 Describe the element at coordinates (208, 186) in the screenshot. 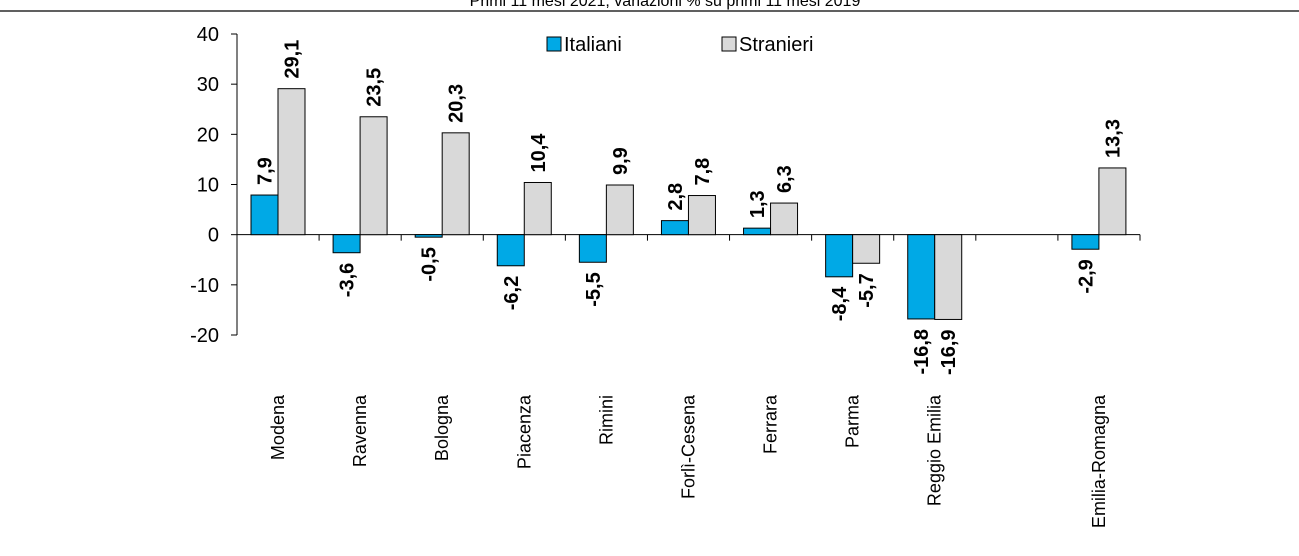

I see `y-tick-label: 10` at that location.